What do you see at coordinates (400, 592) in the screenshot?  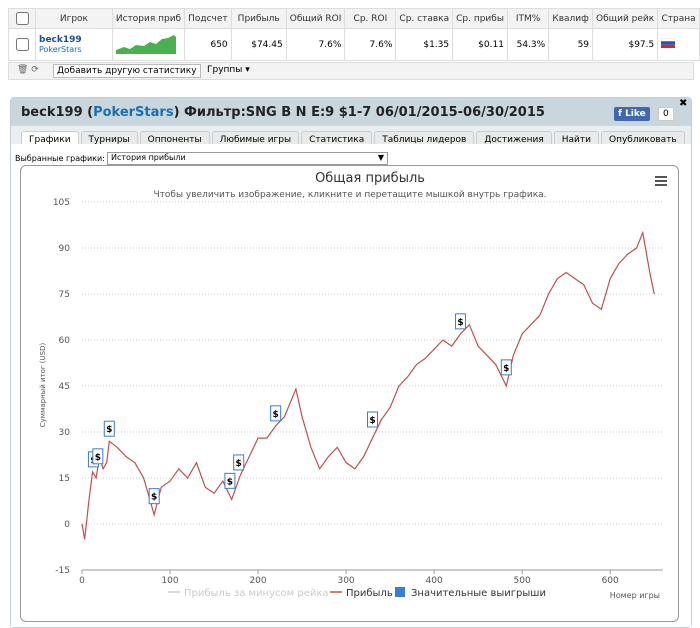 I see `legend-swatch` at bounding box center [400, 592].